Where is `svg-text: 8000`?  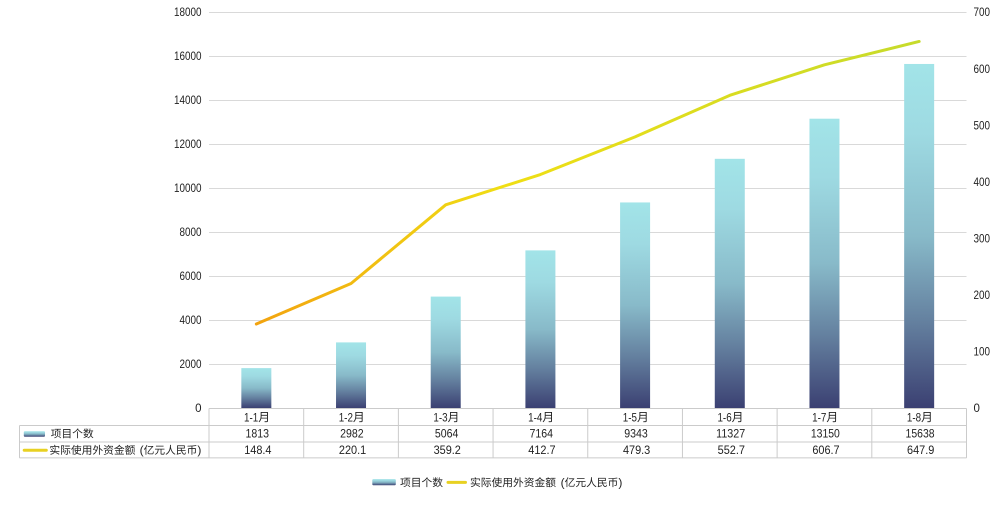
svg-text: 8000 is located at coordinates (191, 233).